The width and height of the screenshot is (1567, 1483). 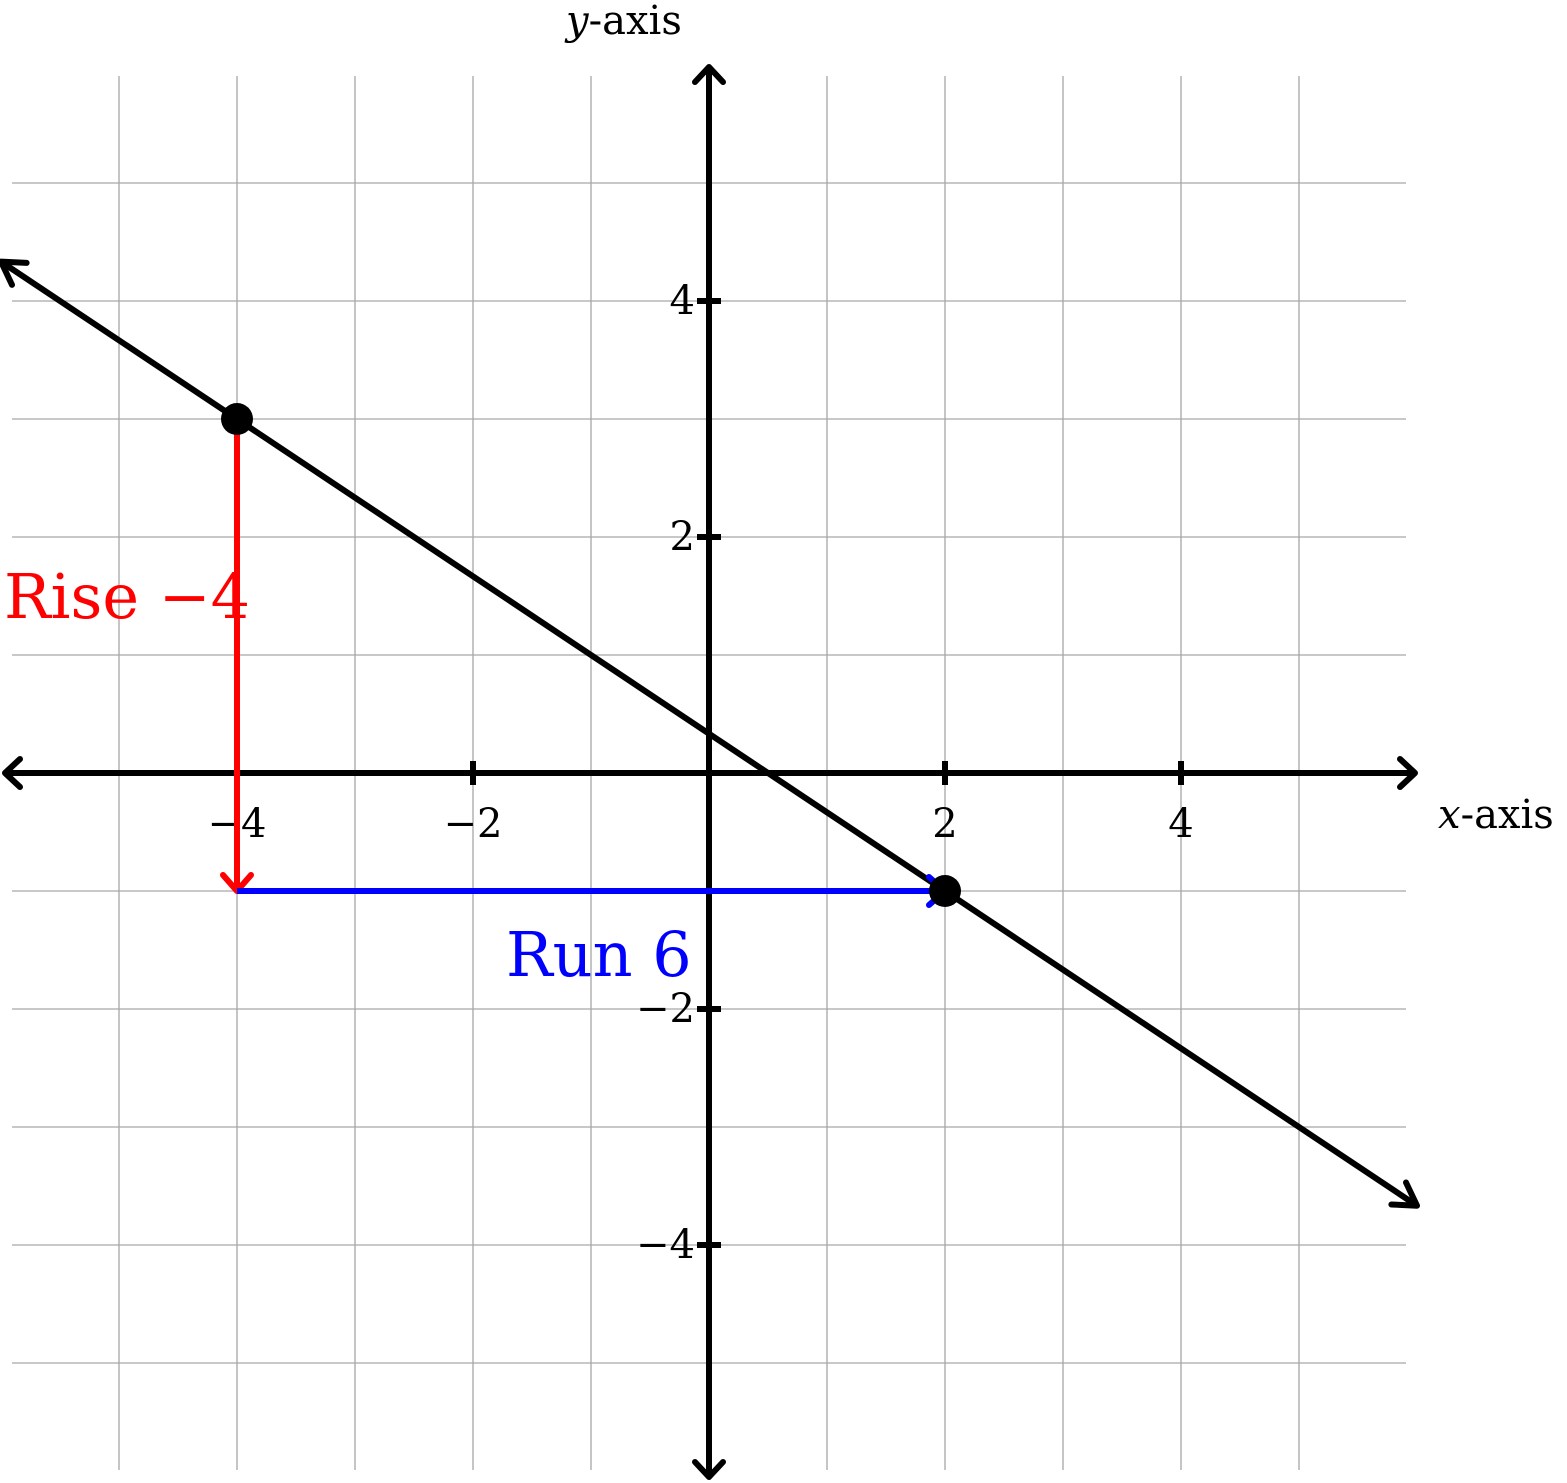 What do you see at coordinates (635, 22) in the screenshot?
I see `y-axis-title-suffix: -axis` at bounding box center [635, 22].